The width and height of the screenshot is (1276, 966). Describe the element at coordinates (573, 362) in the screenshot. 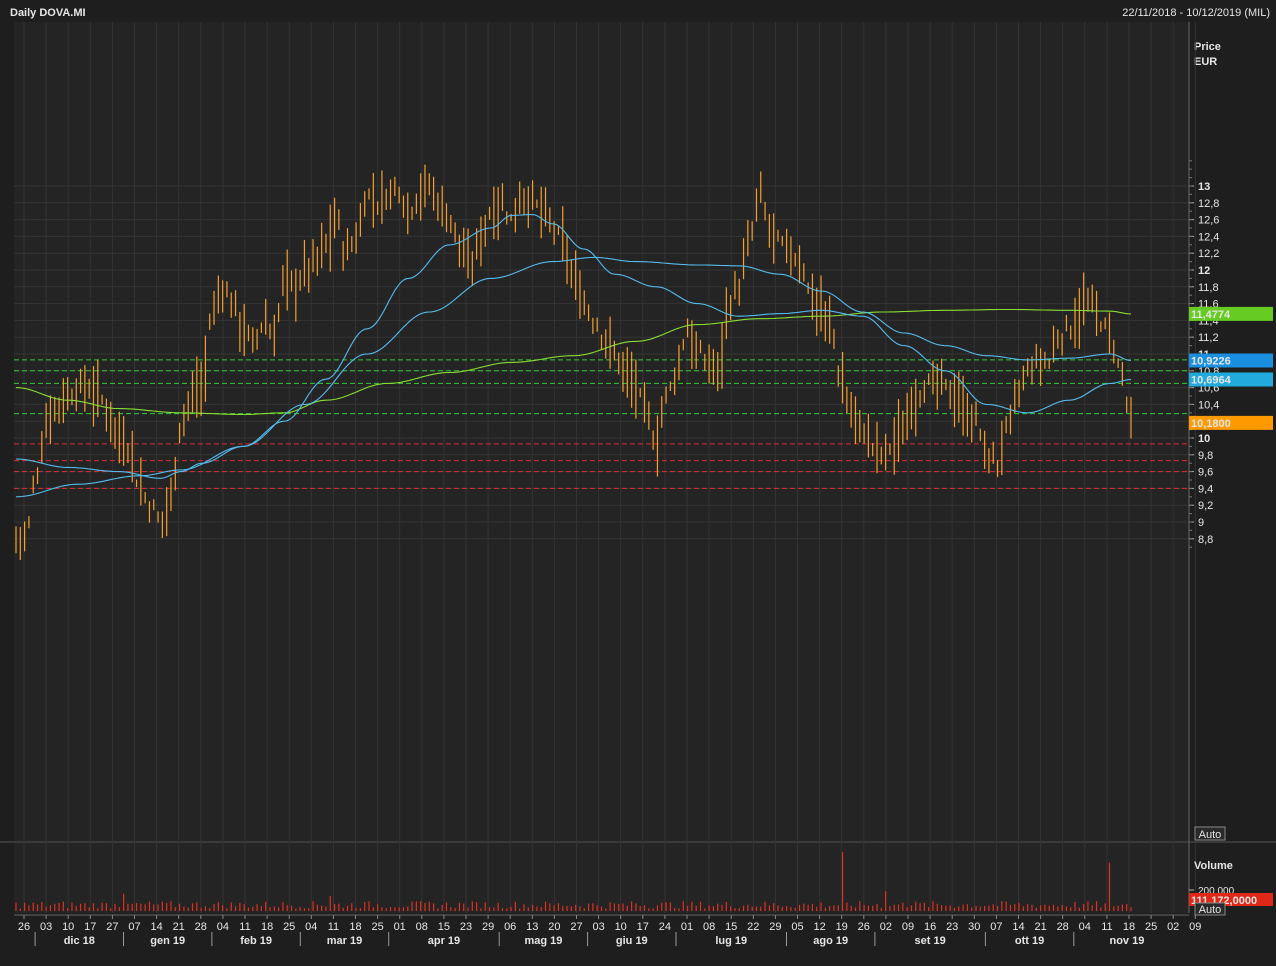

I see `moving-average-long` at that location.